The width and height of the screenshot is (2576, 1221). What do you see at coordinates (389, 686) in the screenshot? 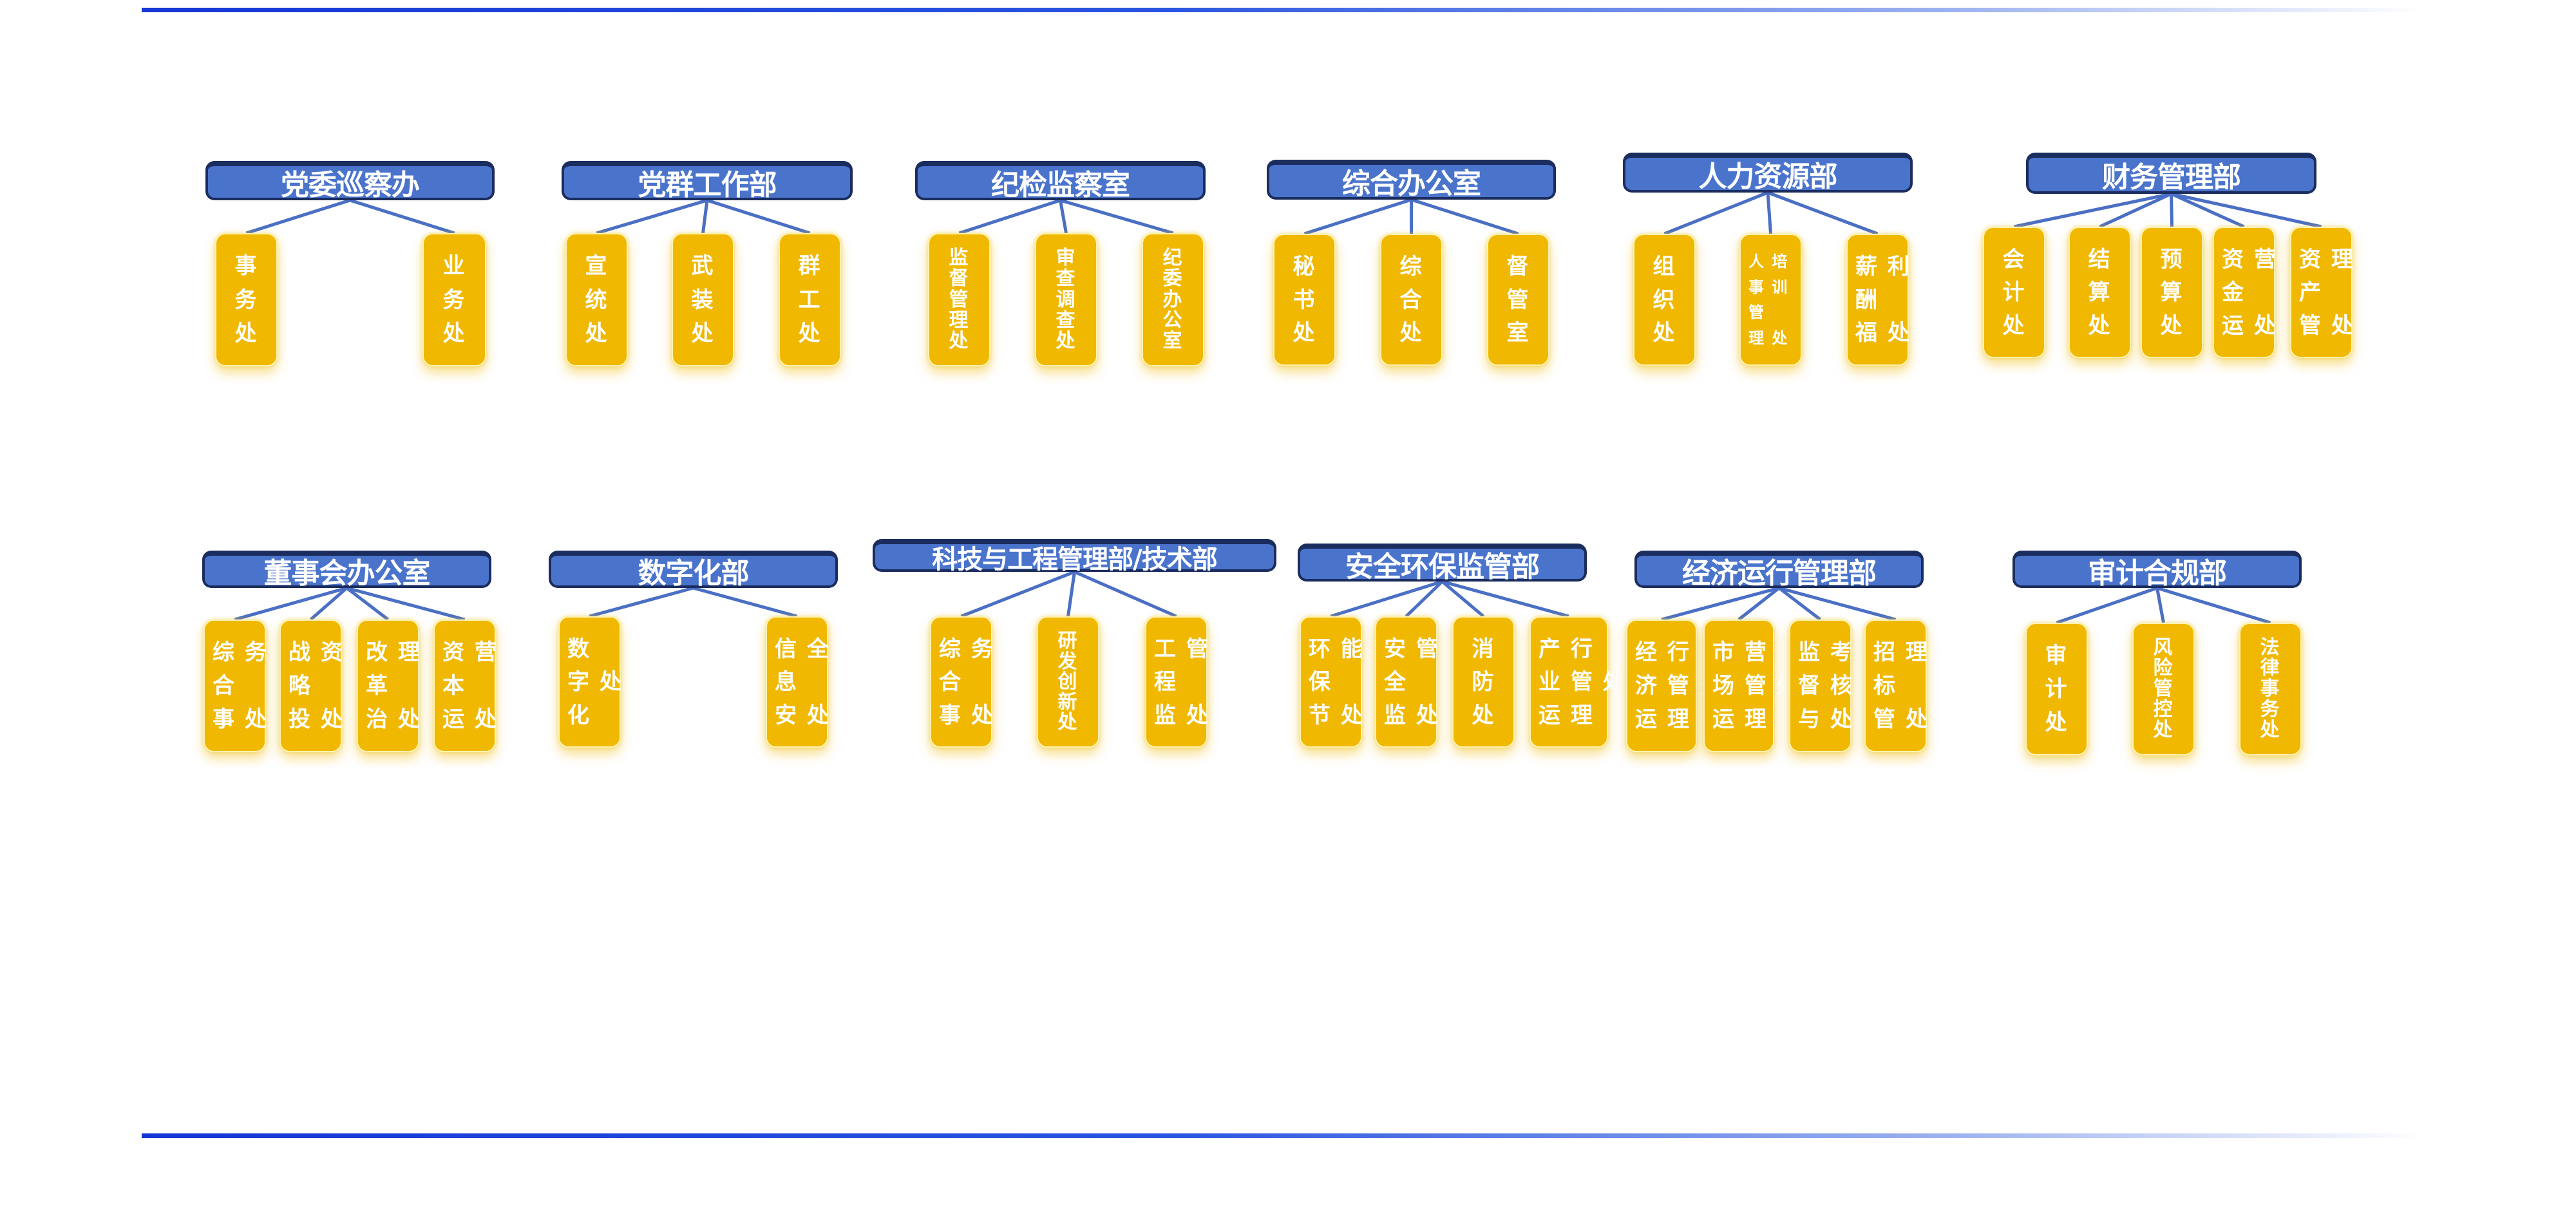
I see `sub-unit-box: 改 理革治 处` at bounding box center [389, 686].